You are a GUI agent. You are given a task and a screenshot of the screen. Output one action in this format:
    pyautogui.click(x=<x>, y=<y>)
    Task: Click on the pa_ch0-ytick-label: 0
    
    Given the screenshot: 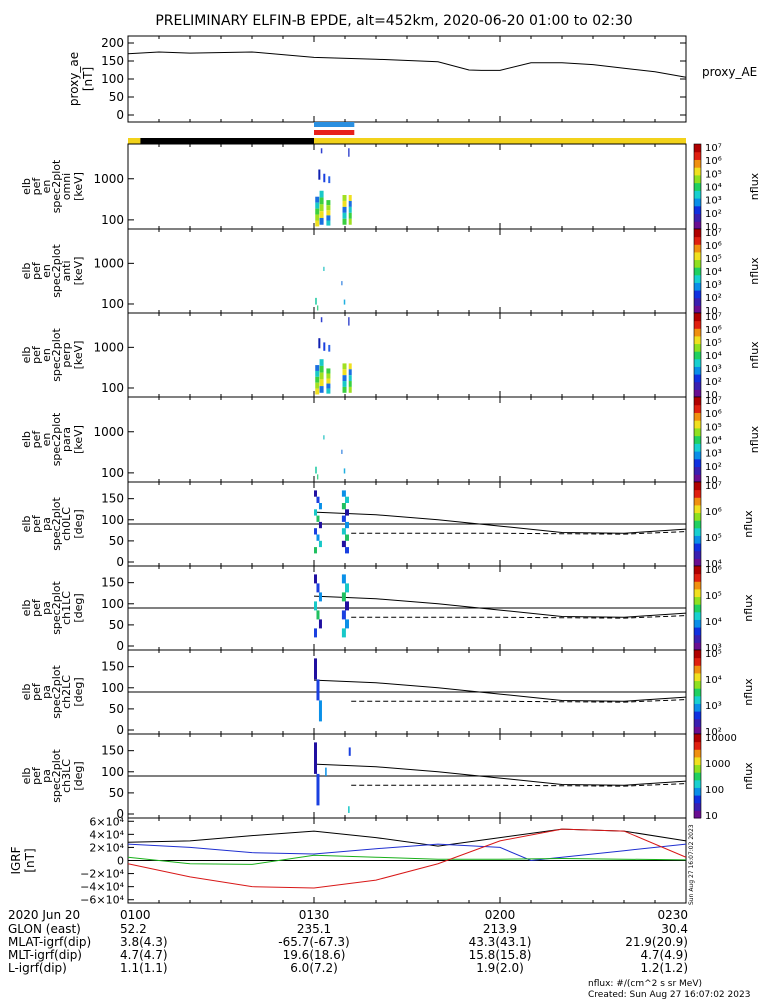 What is the action you would take?
    pyautogui.click(x=120, y=562)
    